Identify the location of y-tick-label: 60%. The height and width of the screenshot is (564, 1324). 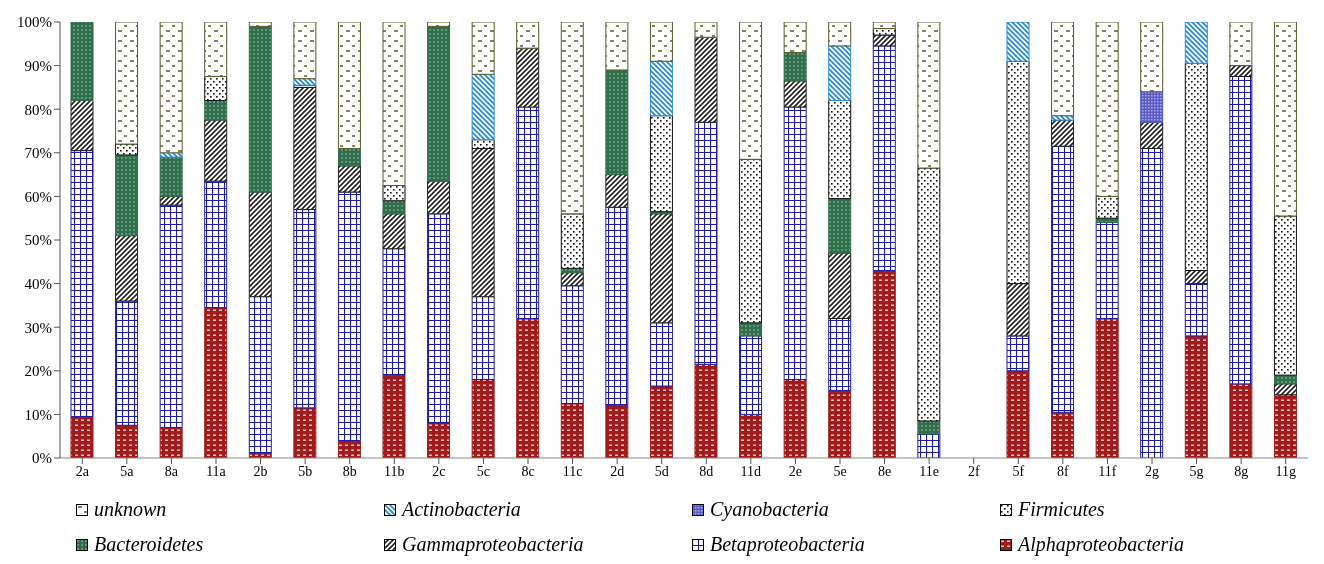
(38, 196).